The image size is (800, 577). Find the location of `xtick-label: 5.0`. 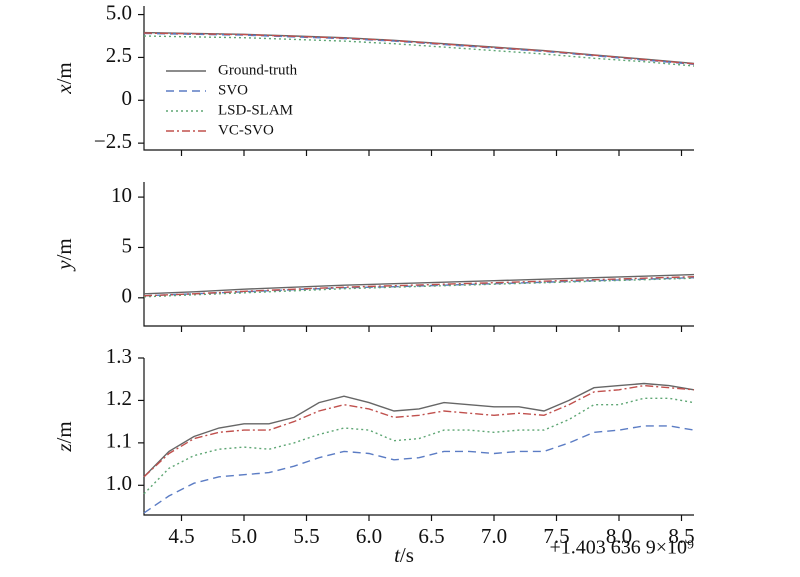

xtick-label: 5.0 is located at coordinates (244, 536).